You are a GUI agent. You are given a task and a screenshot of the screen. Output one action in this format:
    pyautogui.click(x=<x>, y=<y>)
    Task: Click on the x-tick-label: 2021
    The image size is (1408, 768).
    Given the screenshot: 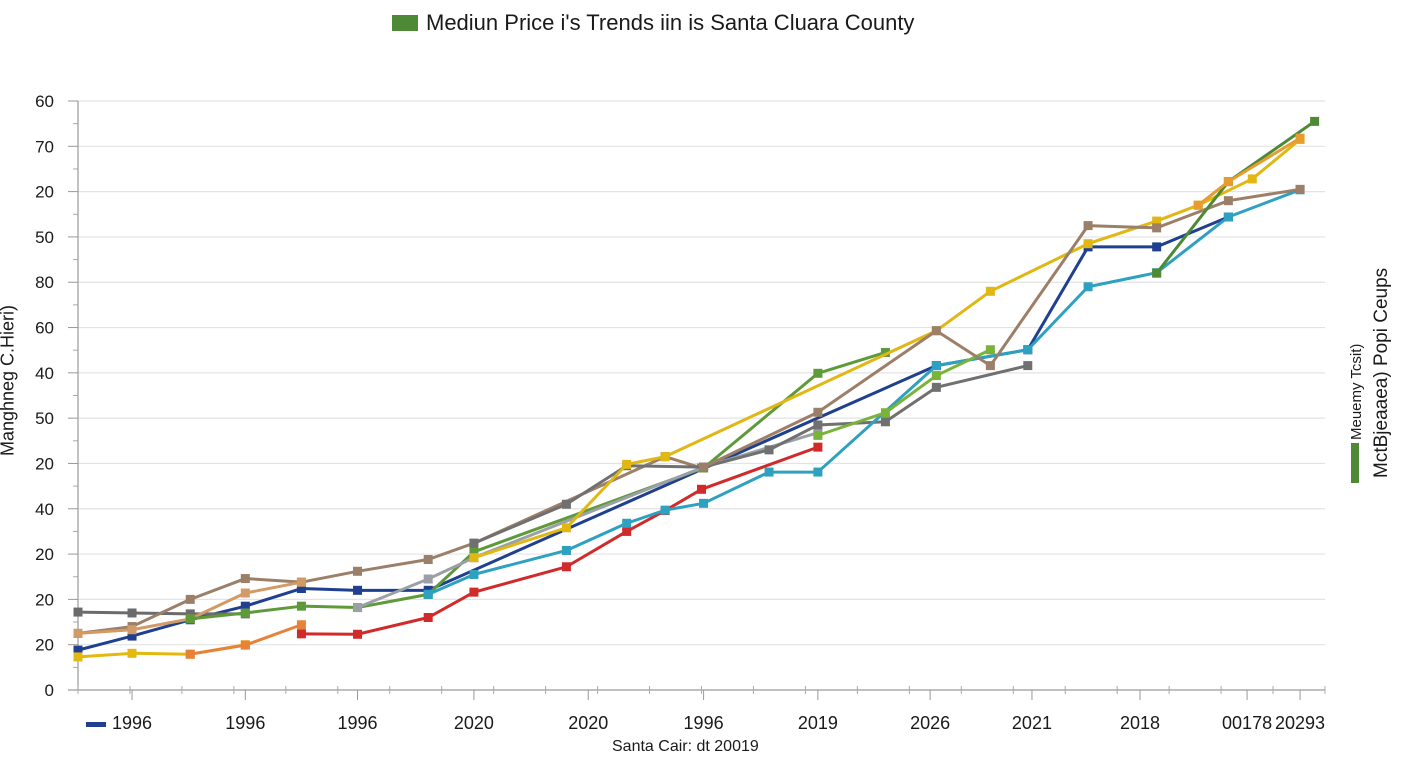 What is the action you would take?
    pyautogui.click(x=1032, y=723)
    